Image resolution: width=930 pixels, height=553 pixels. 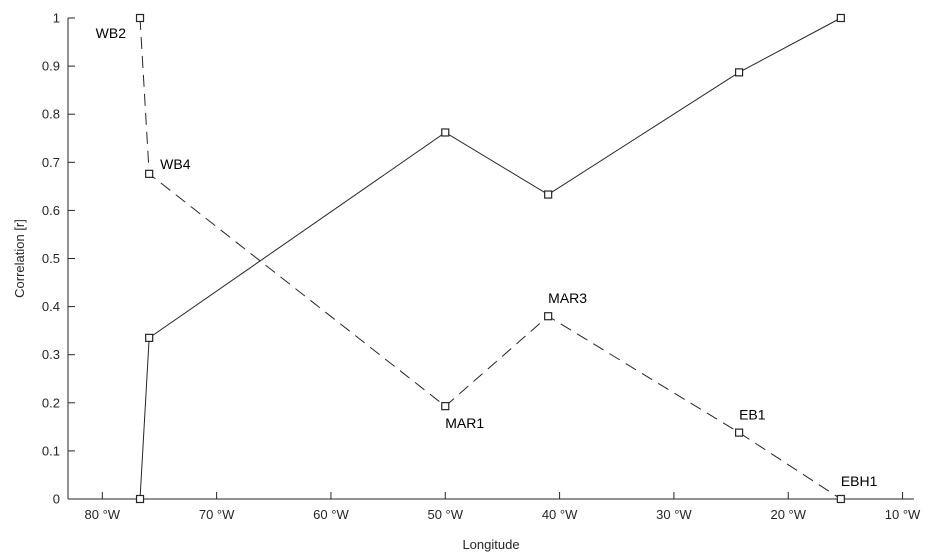 I want to click on x-axis-ticks: 80 °W 70 °W 60 °W 50 °W 40 °W 30 °W 20 °W 10 °W, so click(x=503, y=507).